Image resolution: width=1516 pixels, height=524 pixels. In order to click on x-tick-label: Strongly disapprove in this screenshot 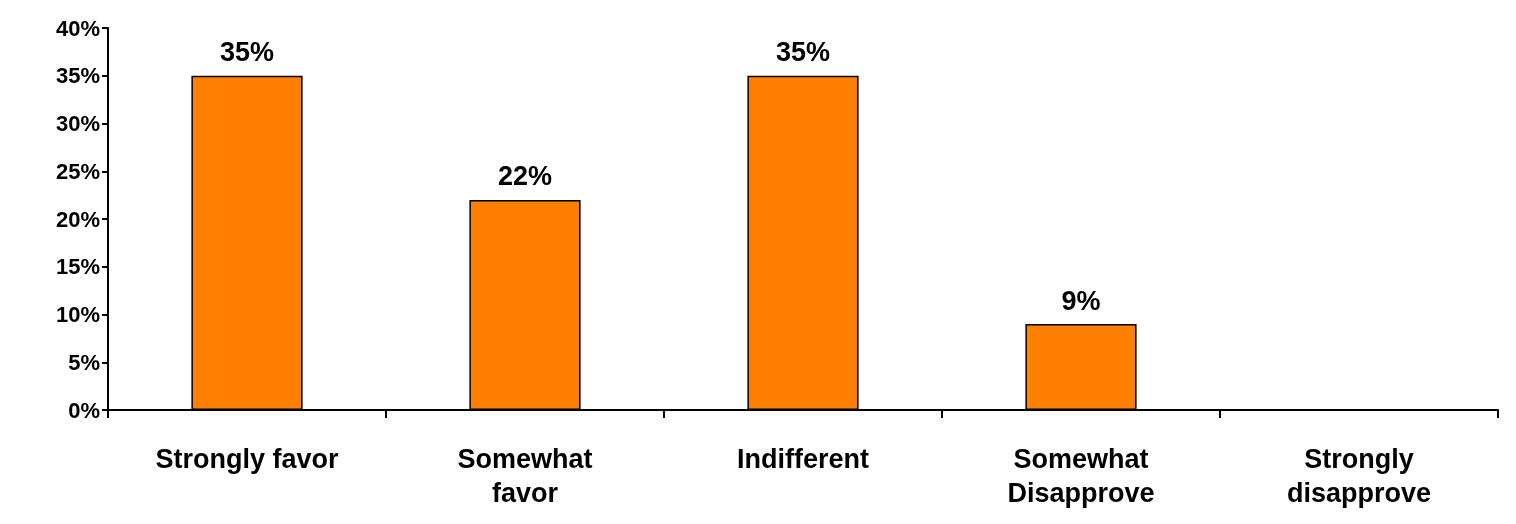, I will do `click(1359, 476)`.